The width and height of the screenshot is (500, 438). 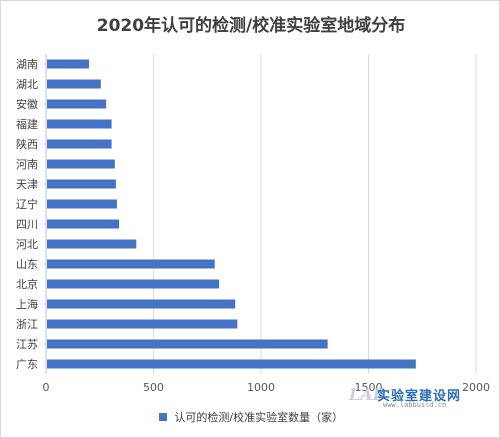 I want to click on bar-北京, so click(x=133, y=284).